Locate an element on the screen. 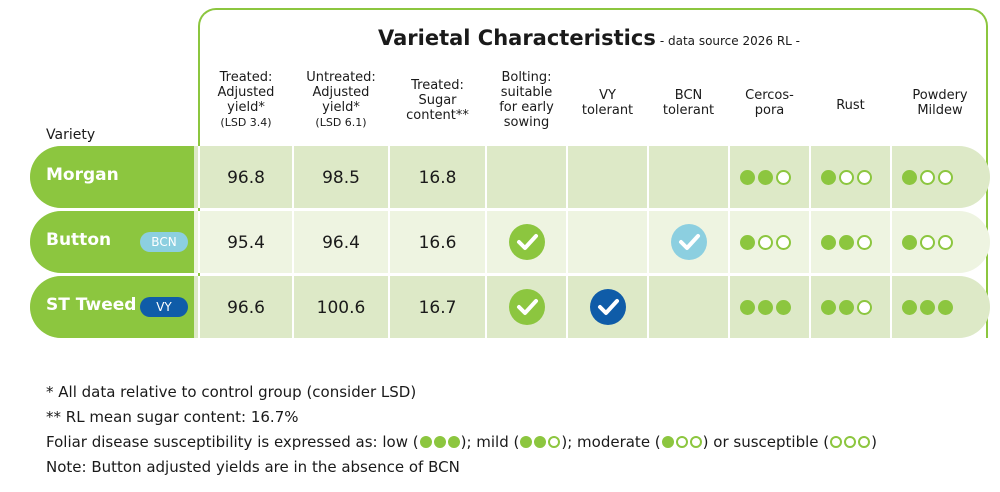 The height and width of the screenshot is (492, 1000). variety-label: Morgan is located at coordinates (112, 177).